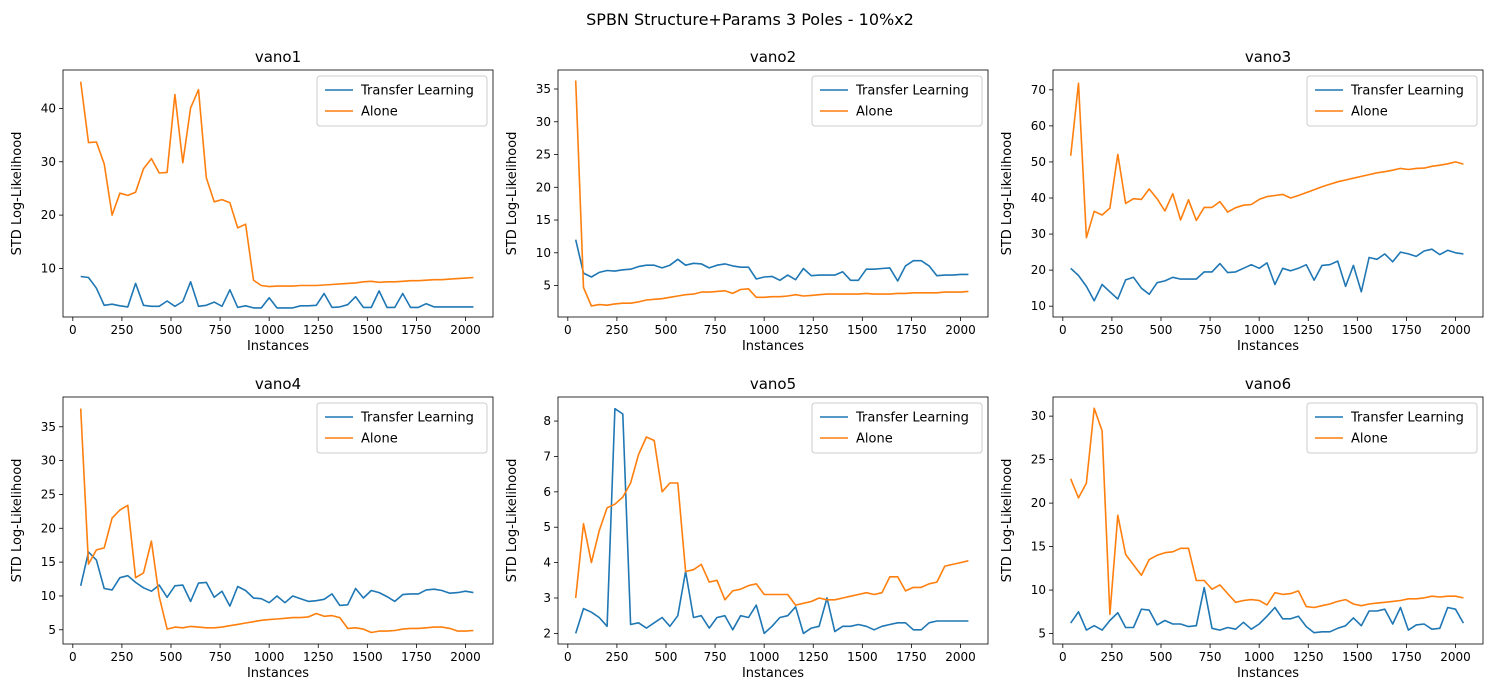 This screenshot has width=1500, height=700. I want to click on y-tick-label: 40, so click(48, 108).